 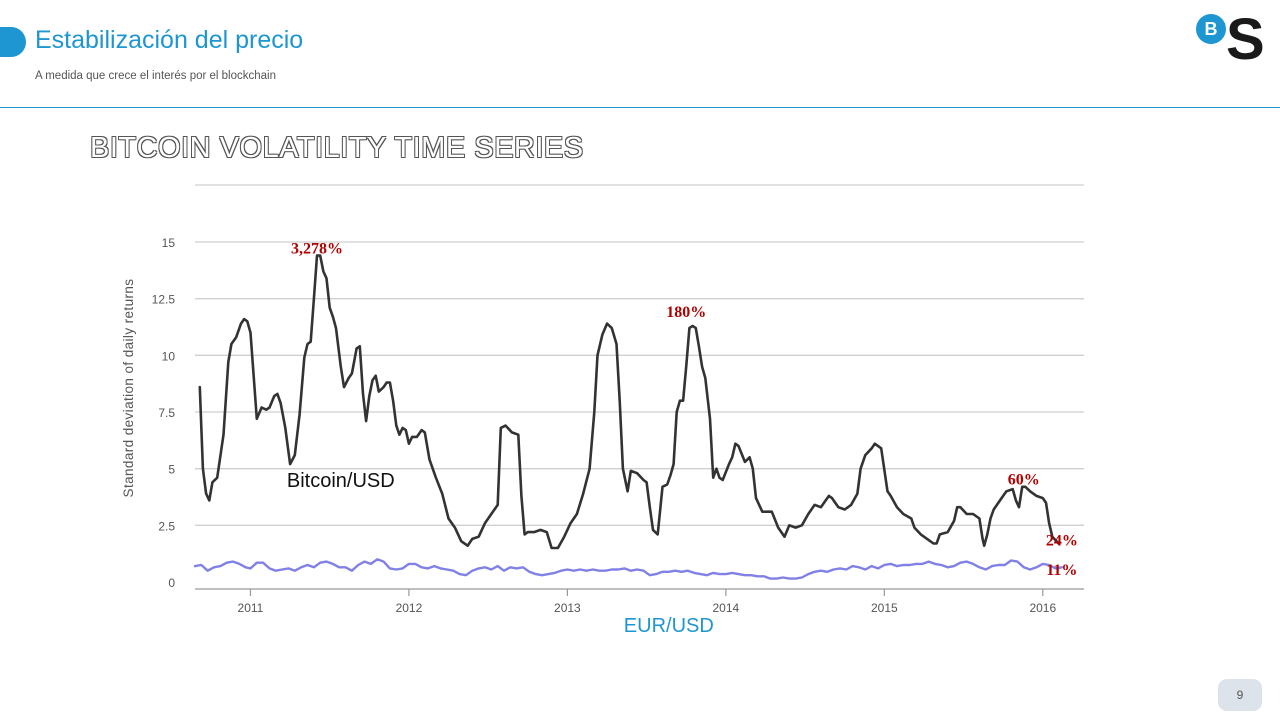 What do you see at coordinates (1062, 541) in the screenshot?
I see `annotation-label: 24%` at bounding box center [1062, 541].